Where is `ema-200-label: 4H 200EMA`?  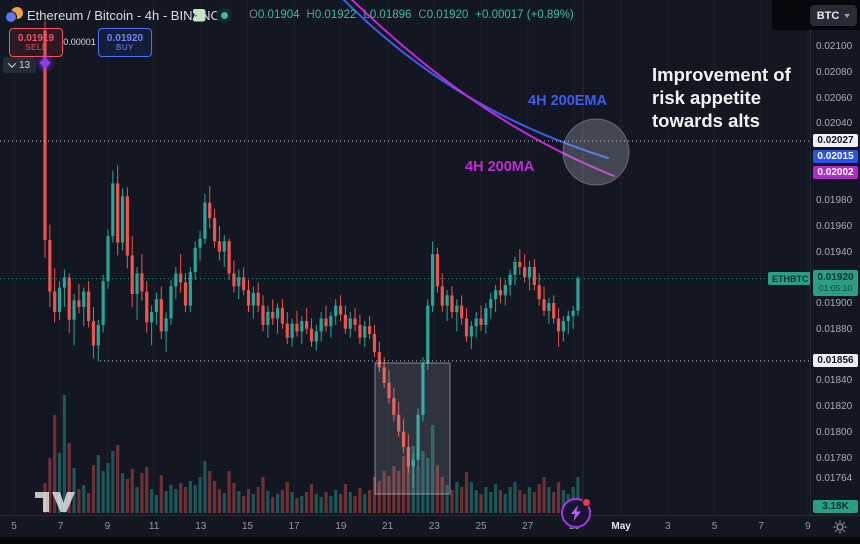 ema-200-label: 4H 200EMA is located at coordinates (567, 101).